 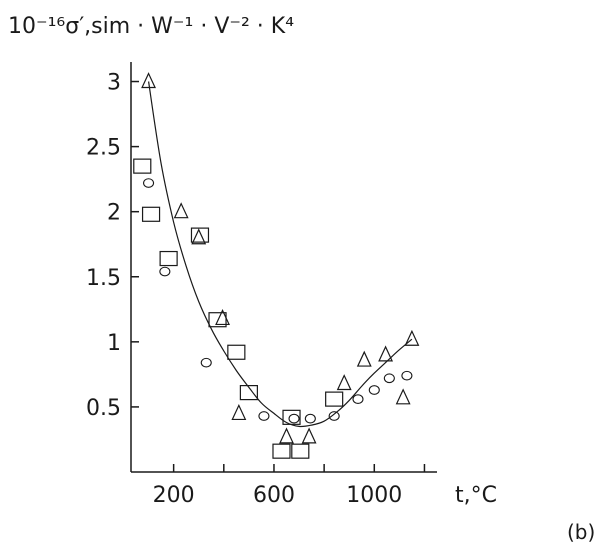 I want to click on y-ticks: 0.5 1 1.5 2 2.5 3, so click(x=112, y=246).